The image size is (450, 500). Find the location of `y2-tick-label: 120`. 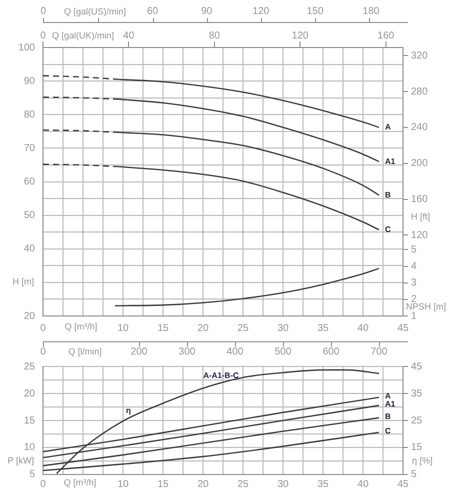

y2-tick-label: 120 is located at coordinates (419, 235).